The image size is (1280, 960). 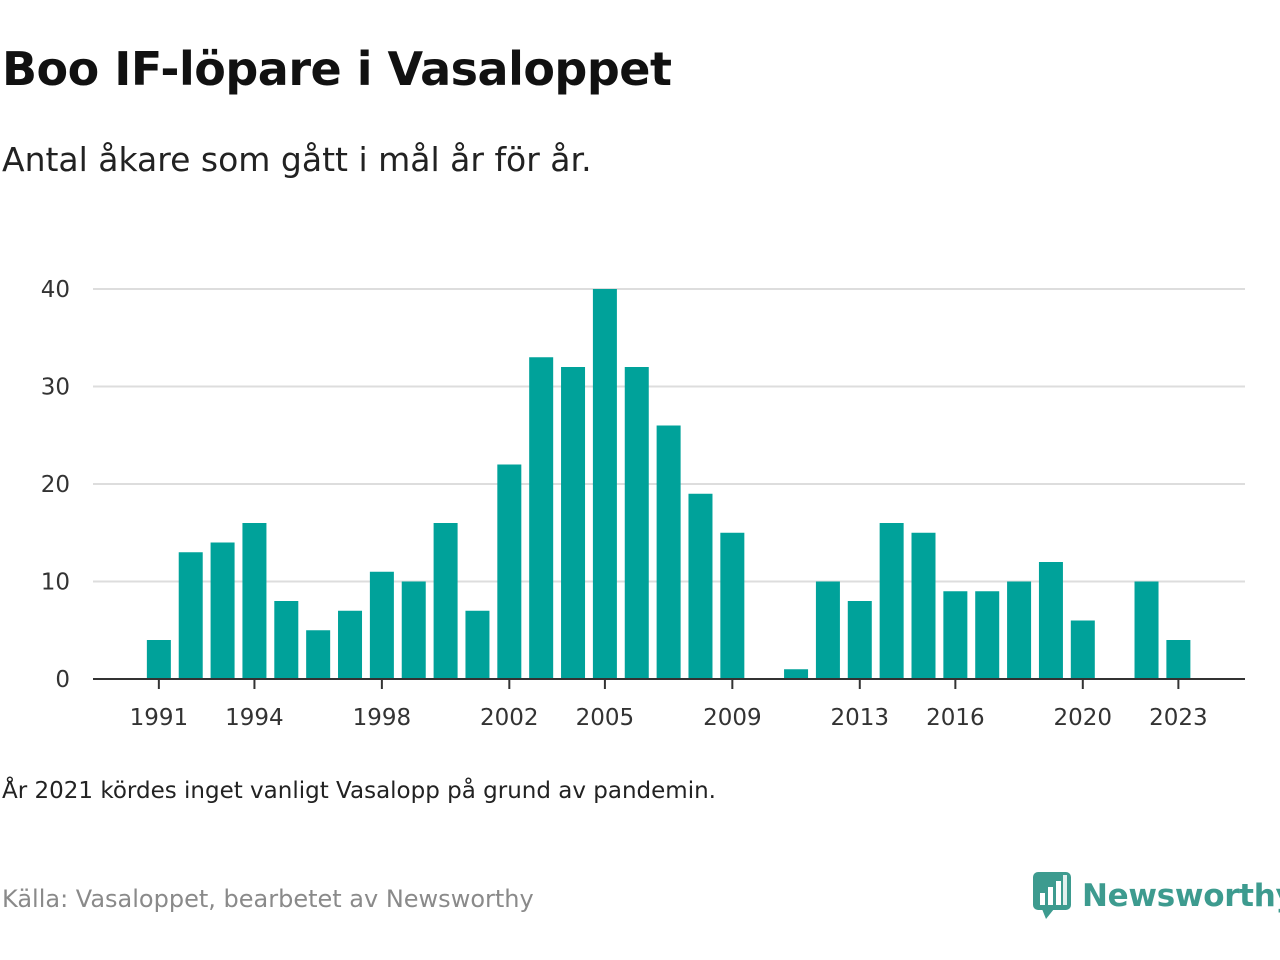 I want to click on x-tick-label: 2023, so click(x=1178, y=717).